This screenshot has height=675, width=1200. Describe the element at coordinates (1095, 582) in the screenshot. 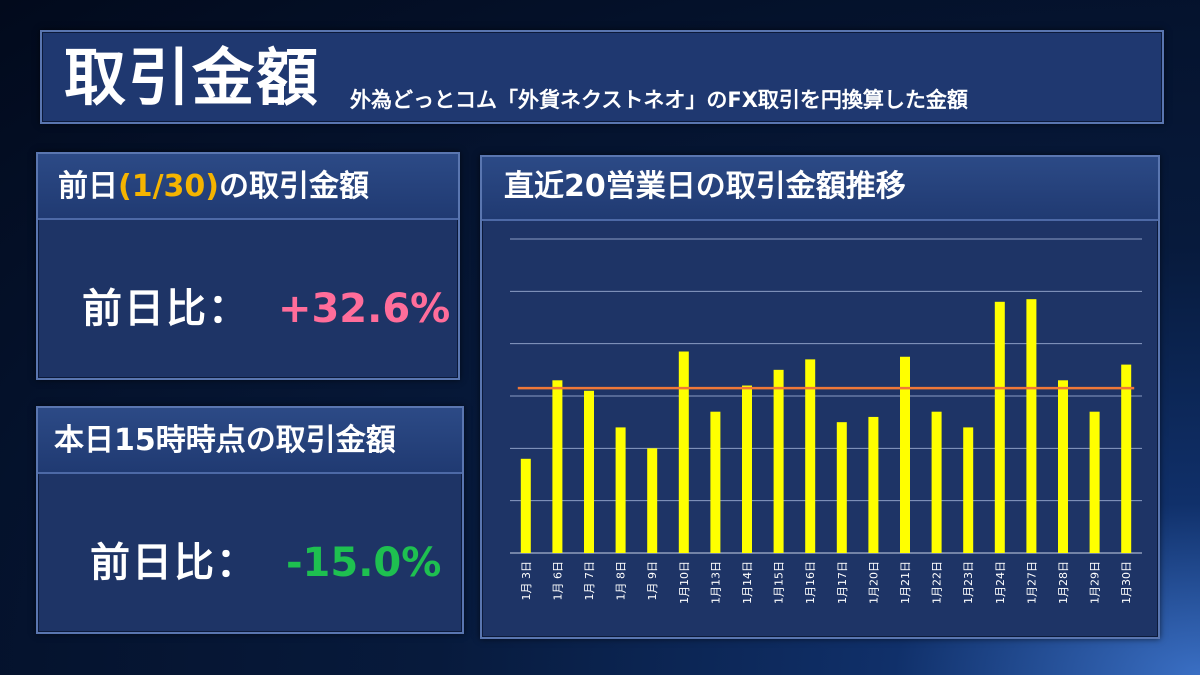

I see `x-tick-label: 1月29日` at that location.